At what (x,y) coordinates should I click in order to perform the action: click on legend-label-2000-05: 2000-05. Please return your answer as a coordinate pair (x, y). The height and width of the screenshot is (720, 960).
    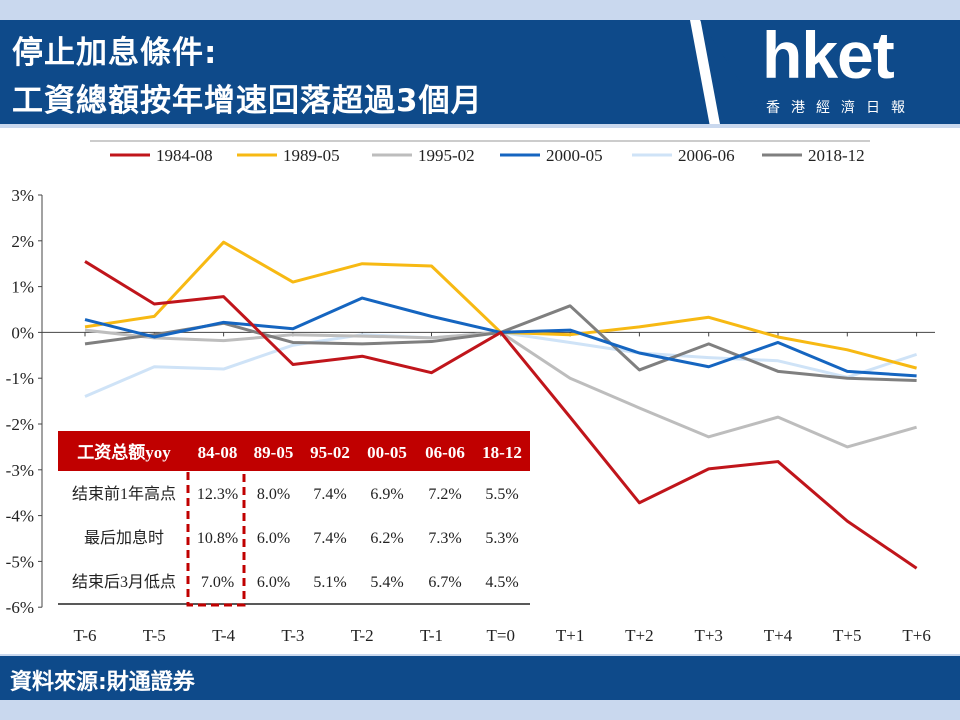
    Looking at the image, I should click on (574, 155).